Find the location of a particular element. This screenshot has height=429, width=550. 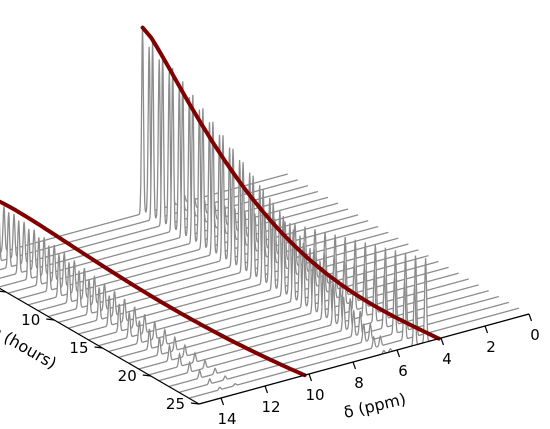

x-tick-label: 2 is located at coordinates (491, 347).